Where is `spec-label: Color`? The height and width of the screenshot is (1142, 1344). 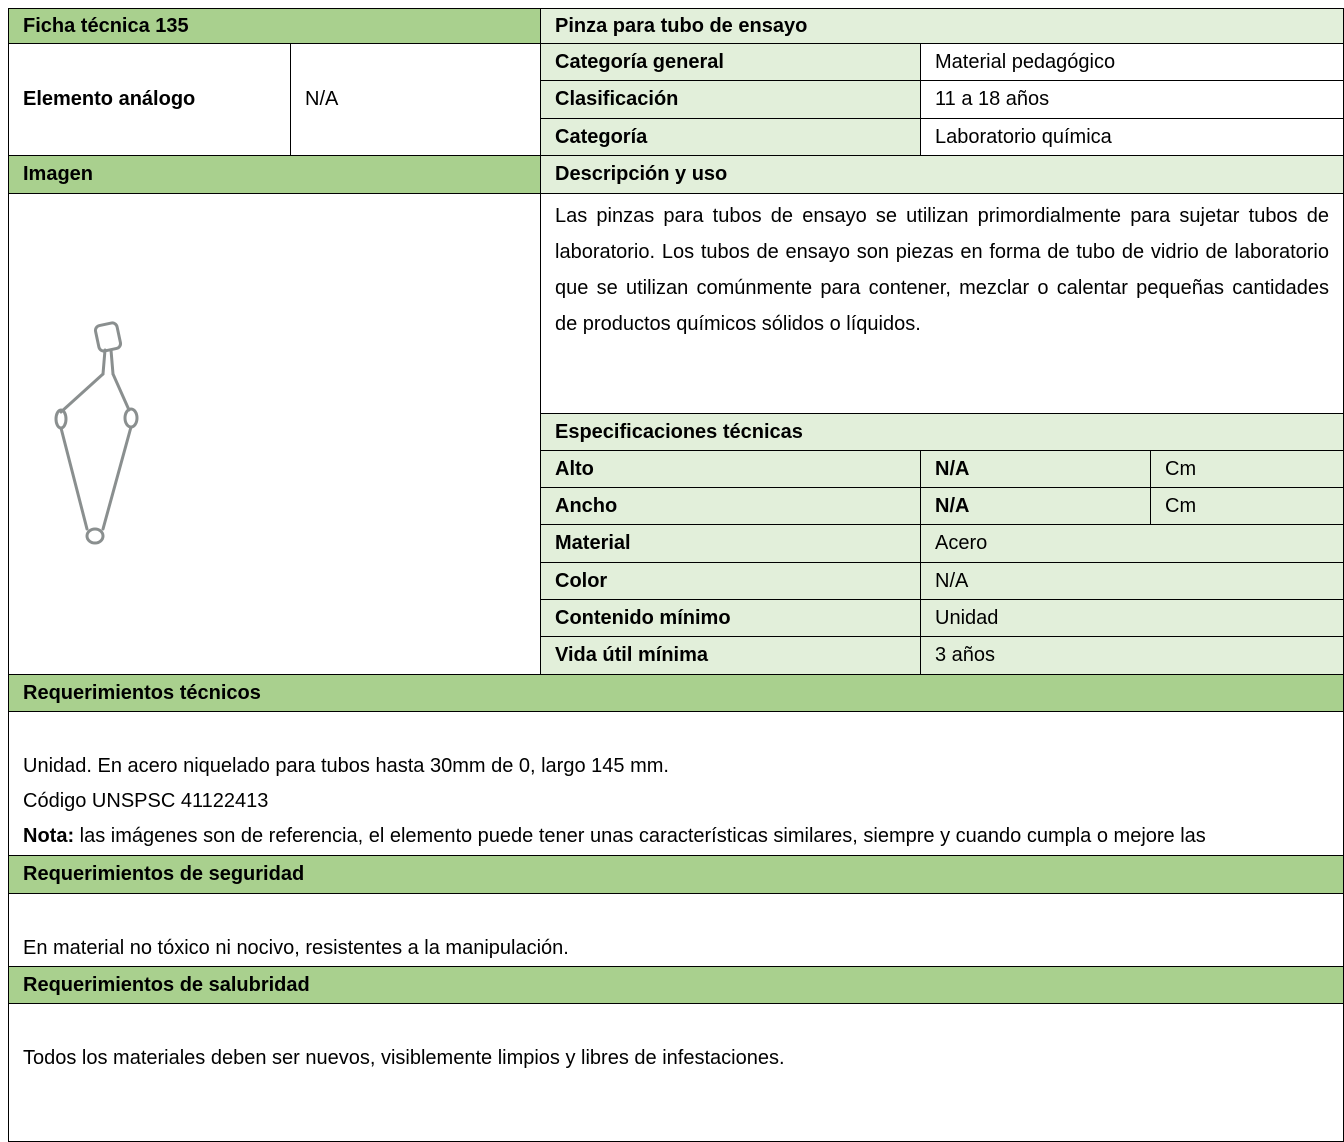
spec-label: Color is located at coordinates (730, 581).